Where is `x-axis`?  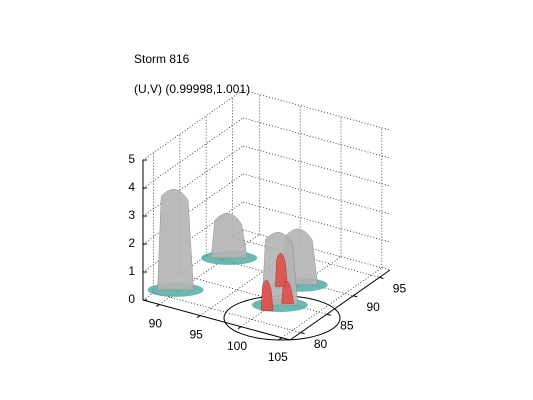 x-axis is located at coordinates (216, 320).